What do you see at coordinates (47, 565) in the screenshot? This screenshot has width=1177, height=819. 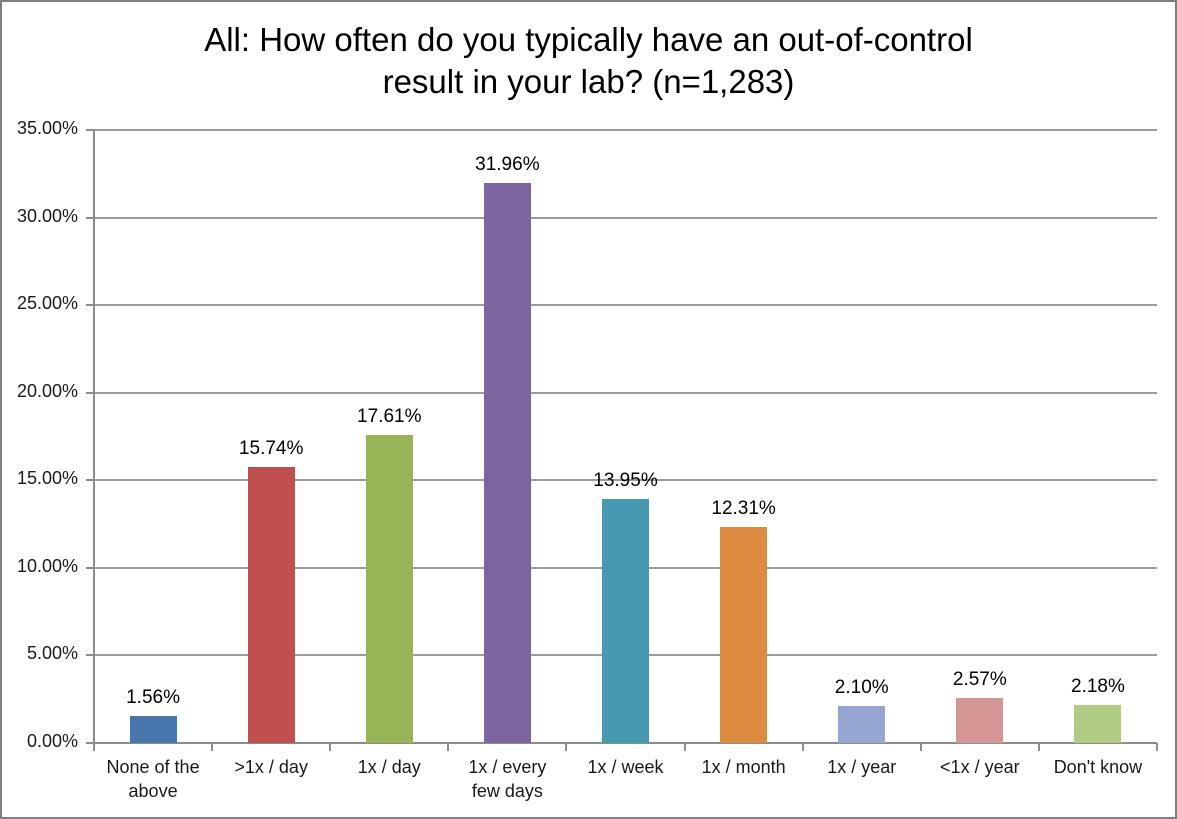 I see `y-axis-label: 10.00%` at bounding box center [47, 565].